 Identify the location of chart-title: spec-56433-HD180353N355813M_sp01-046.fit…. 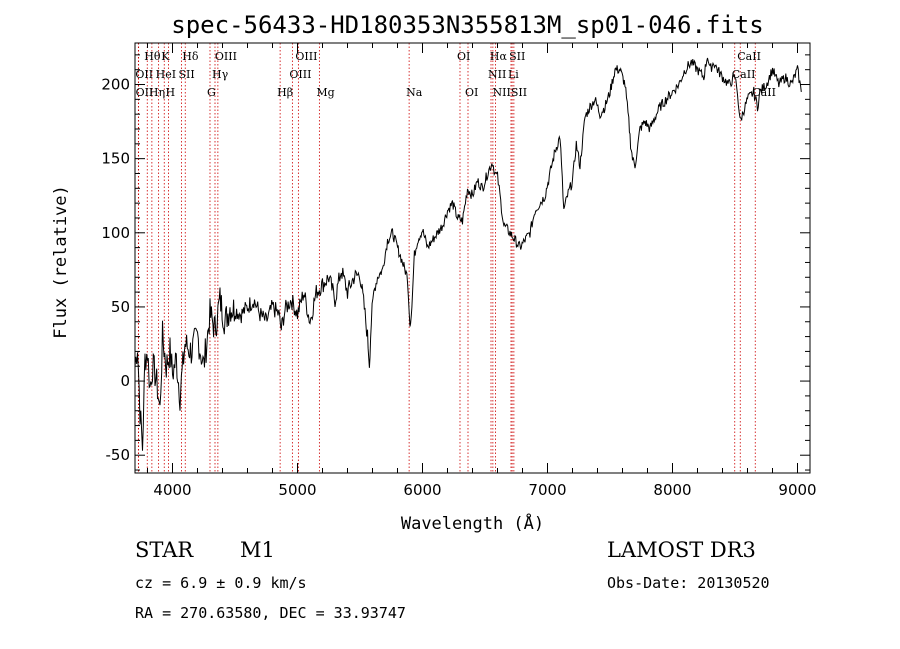
(467, 25).